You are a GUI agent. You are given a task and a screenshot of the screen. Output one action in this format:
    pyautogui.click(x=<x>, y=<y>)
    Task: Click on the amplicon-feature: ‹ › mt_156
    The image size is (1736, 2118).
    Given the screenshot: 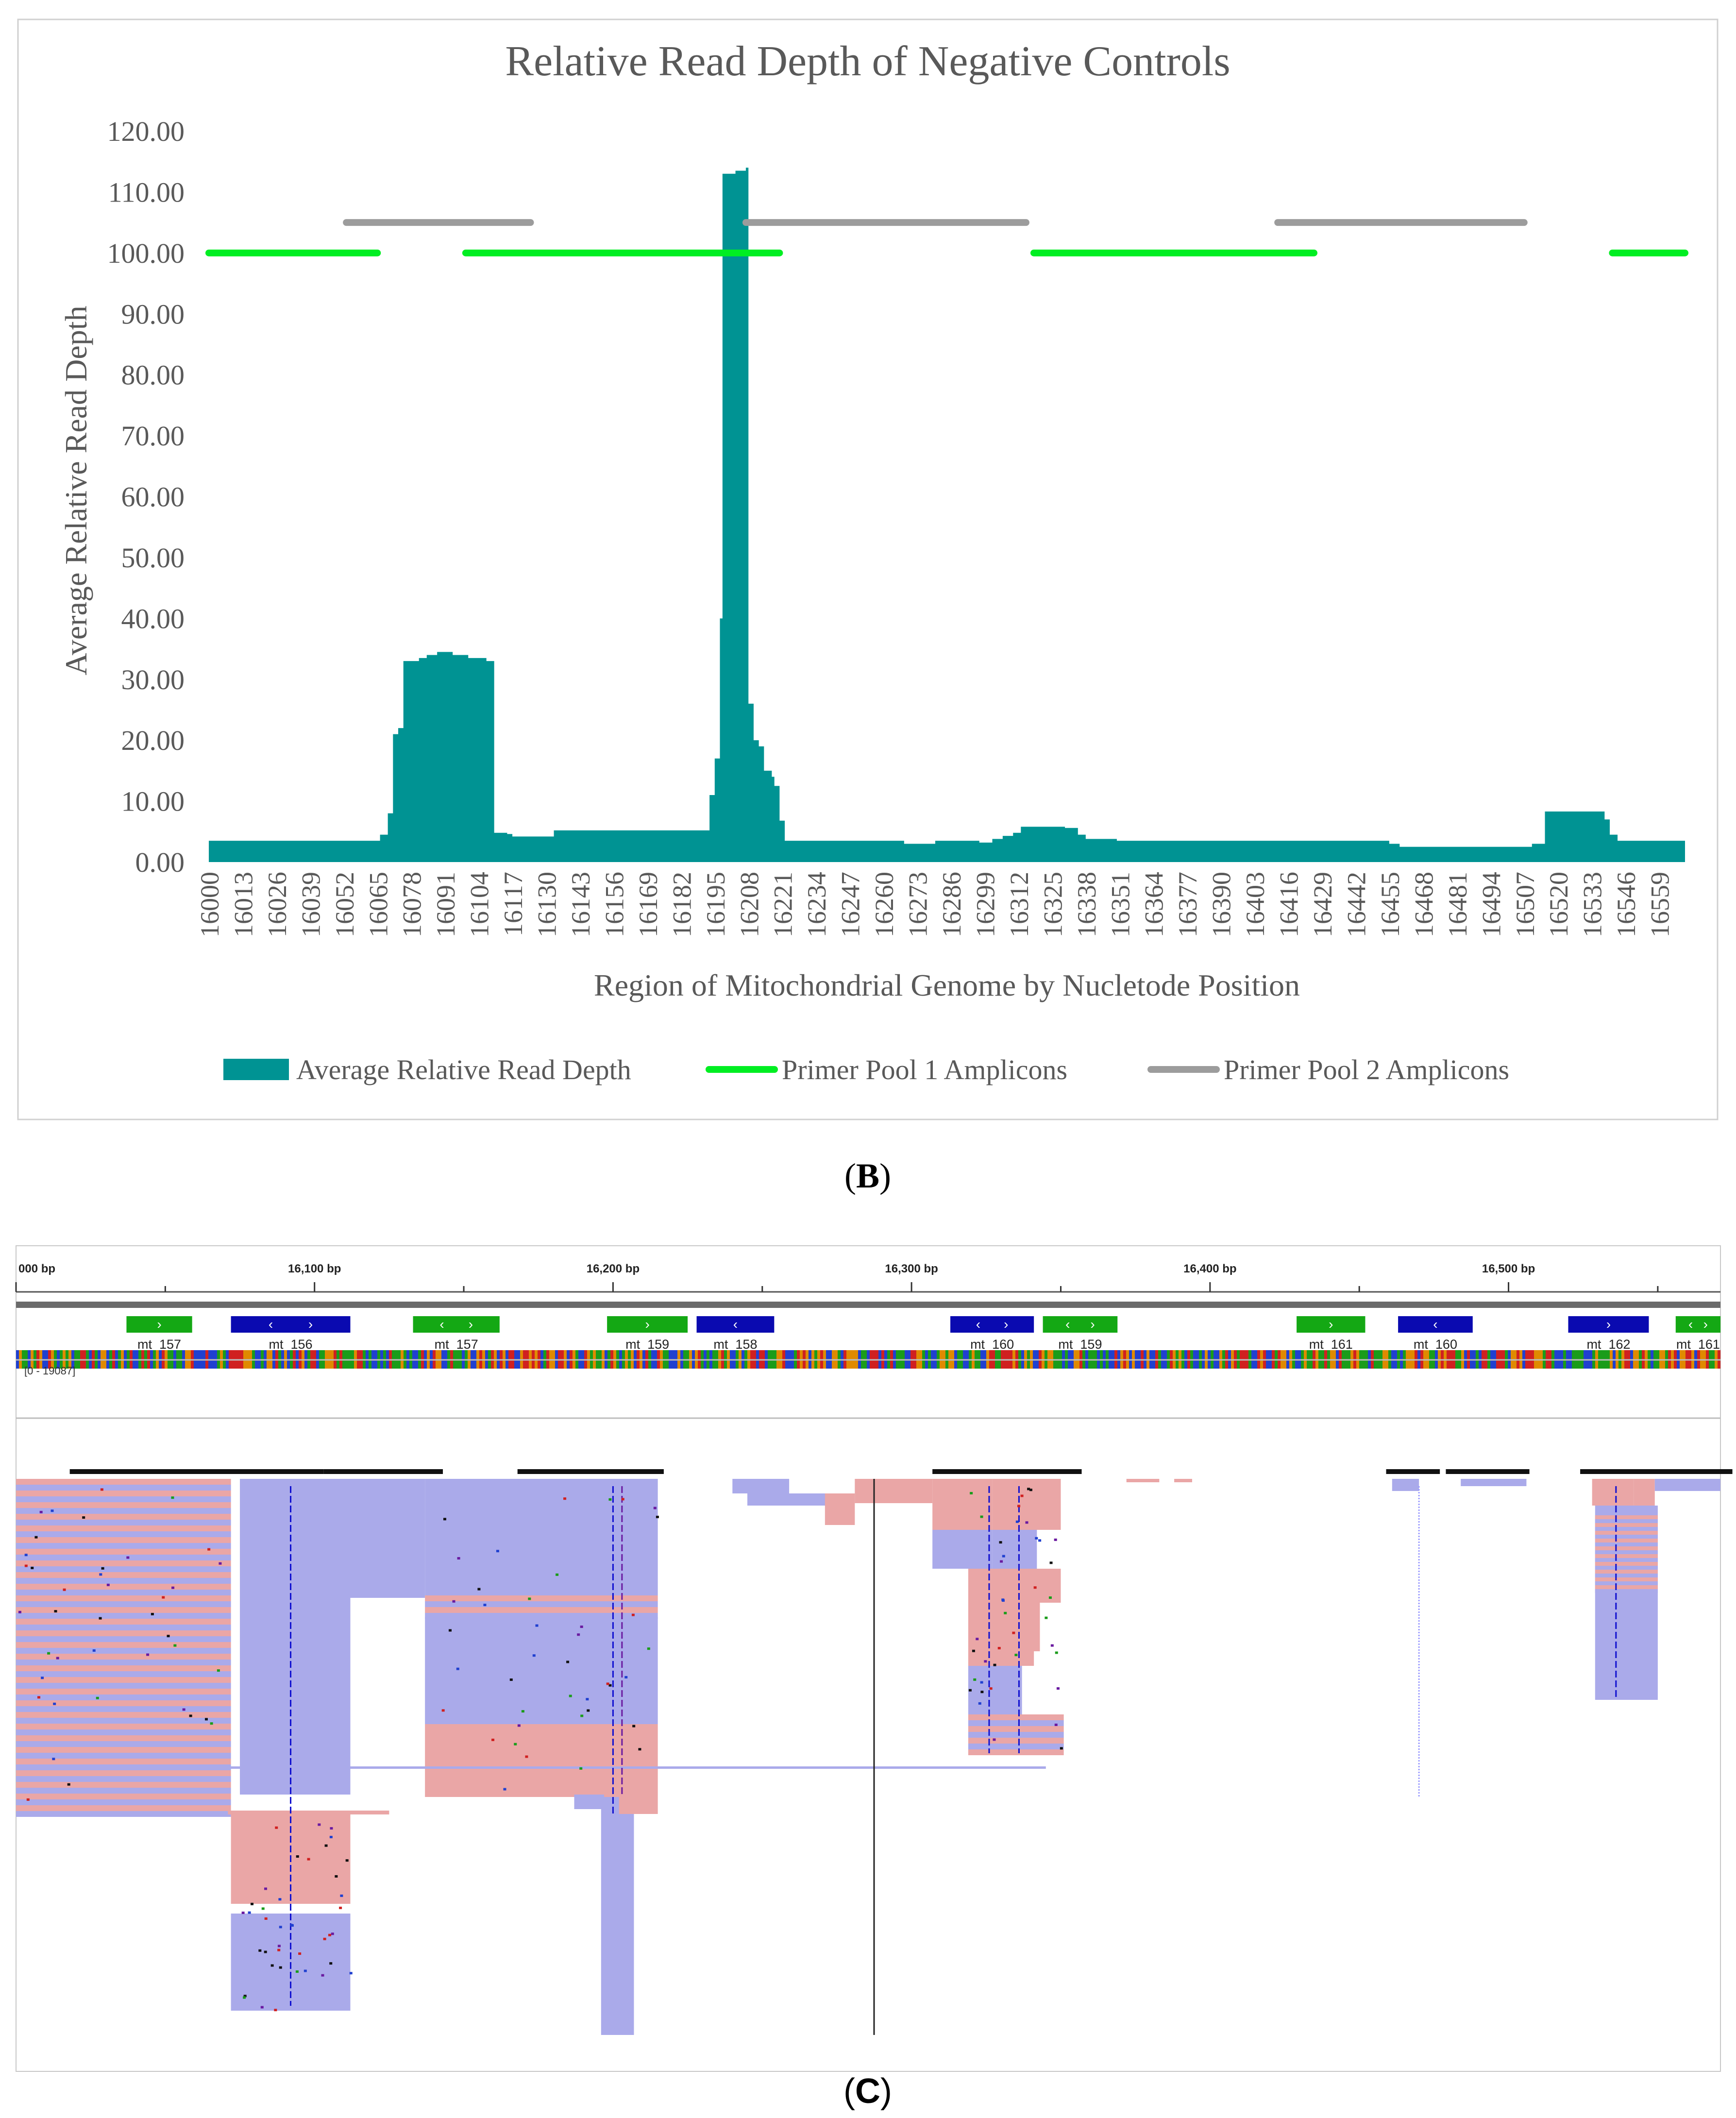 What is the action you would take?
    pyautogui.click(x=291, y=1334)
    